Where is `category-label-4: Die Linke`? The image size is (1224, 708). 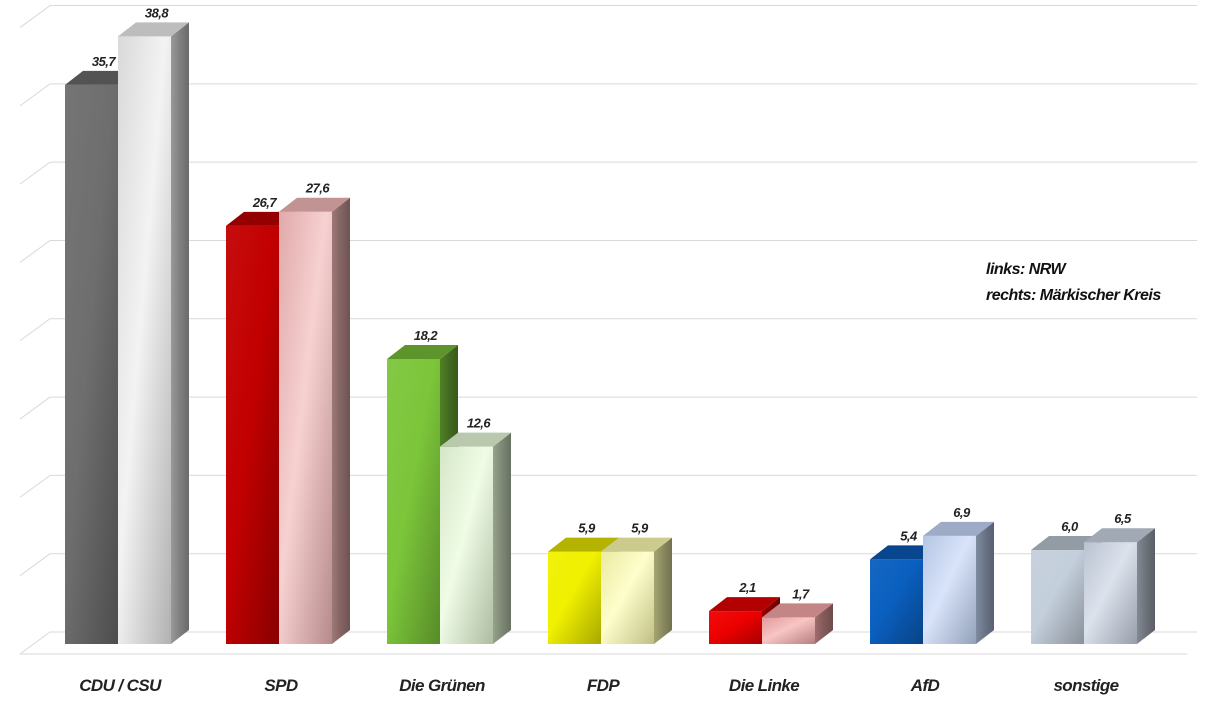 category-label-4: Die Linke is located at coordinates (764, 685).